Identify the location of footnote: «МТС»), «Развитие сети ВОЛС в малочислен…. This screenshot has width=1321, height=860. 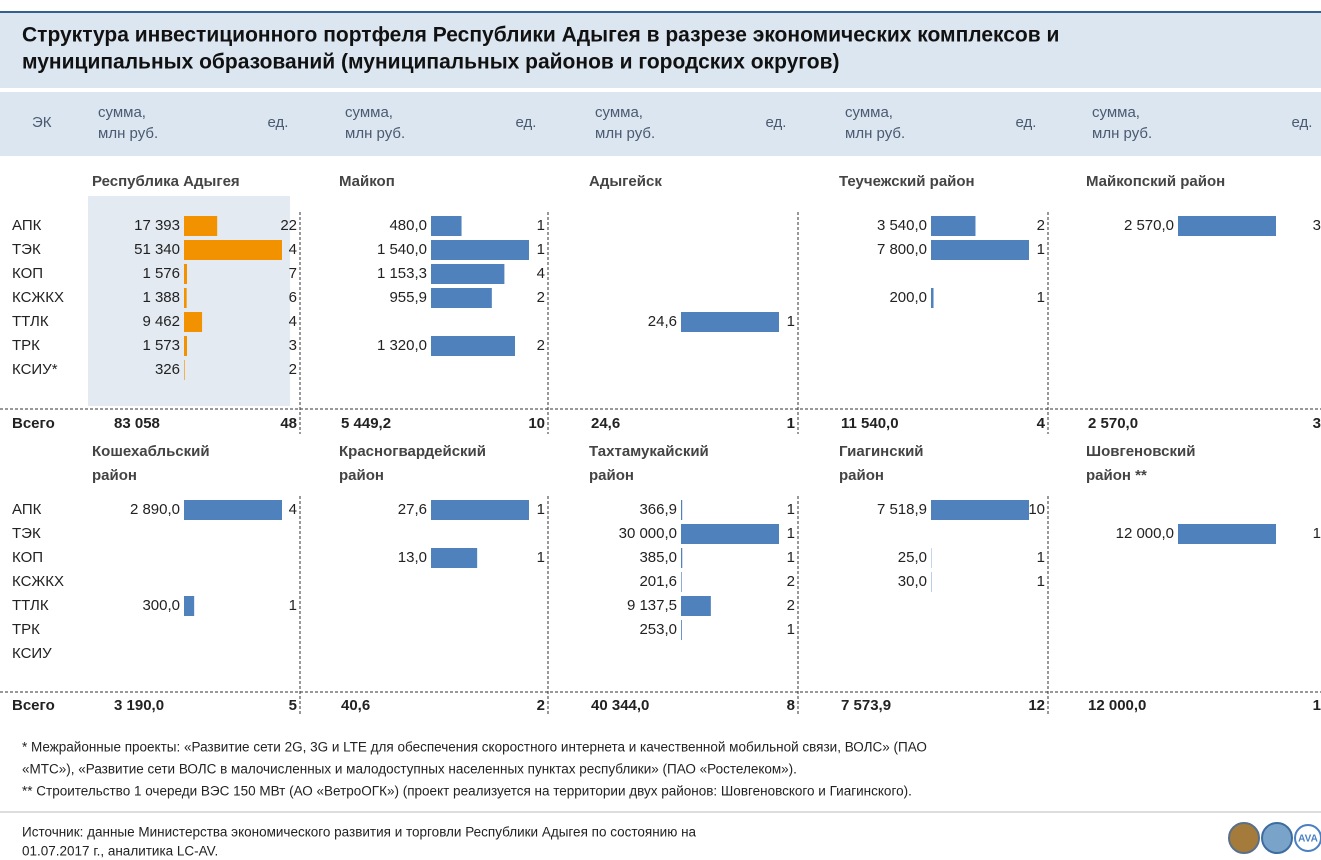
(409, 769).